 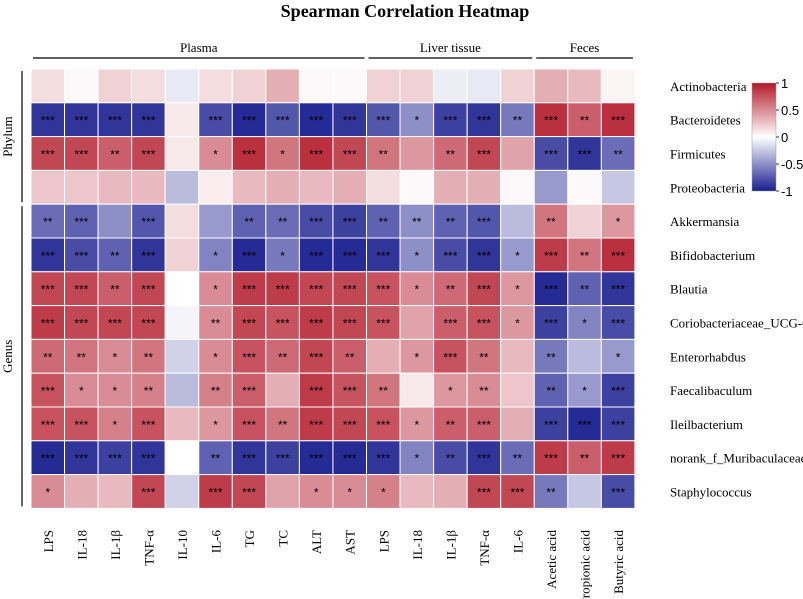 I want to click on row-group-label: Genus, so click(x=7, y=356).